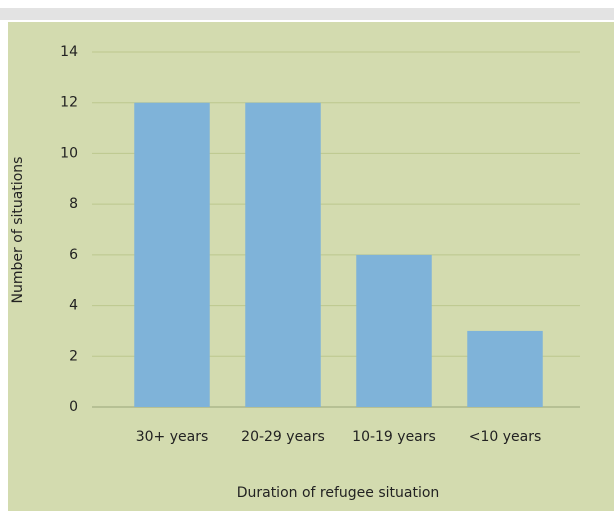 The width and height of the screenshot is (614, 511). I want to click on x-axis-label: Duration of refugee situation, so click(338, 493).